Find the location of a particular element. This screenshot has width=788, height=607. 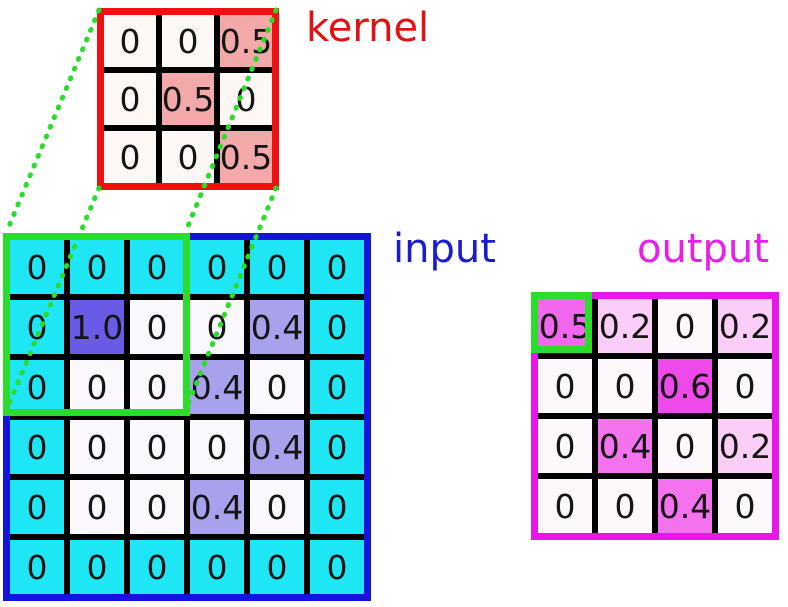

input-cell-r3c0: 0 is located at coordinates (37, 447).